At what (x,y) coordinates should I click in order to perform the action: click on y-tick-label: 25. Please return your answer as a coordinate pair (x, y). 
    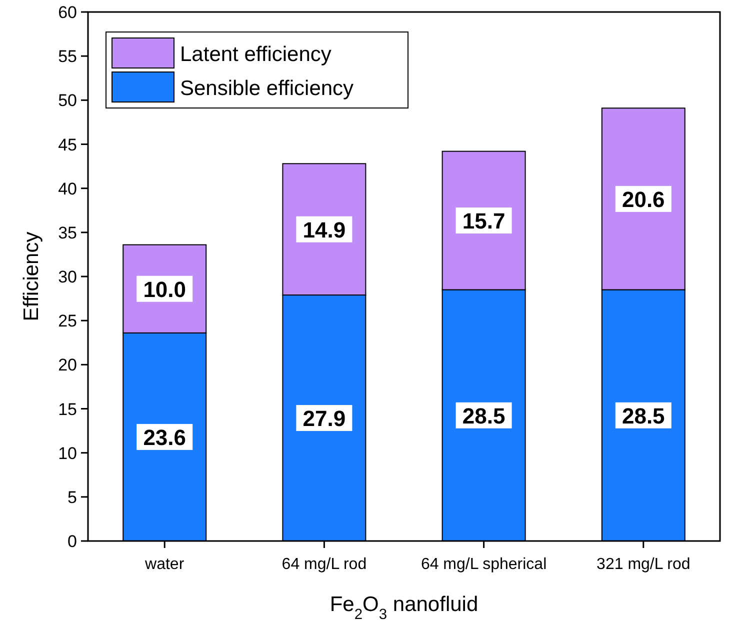
    Looking at the image, I should click on (67, 321).